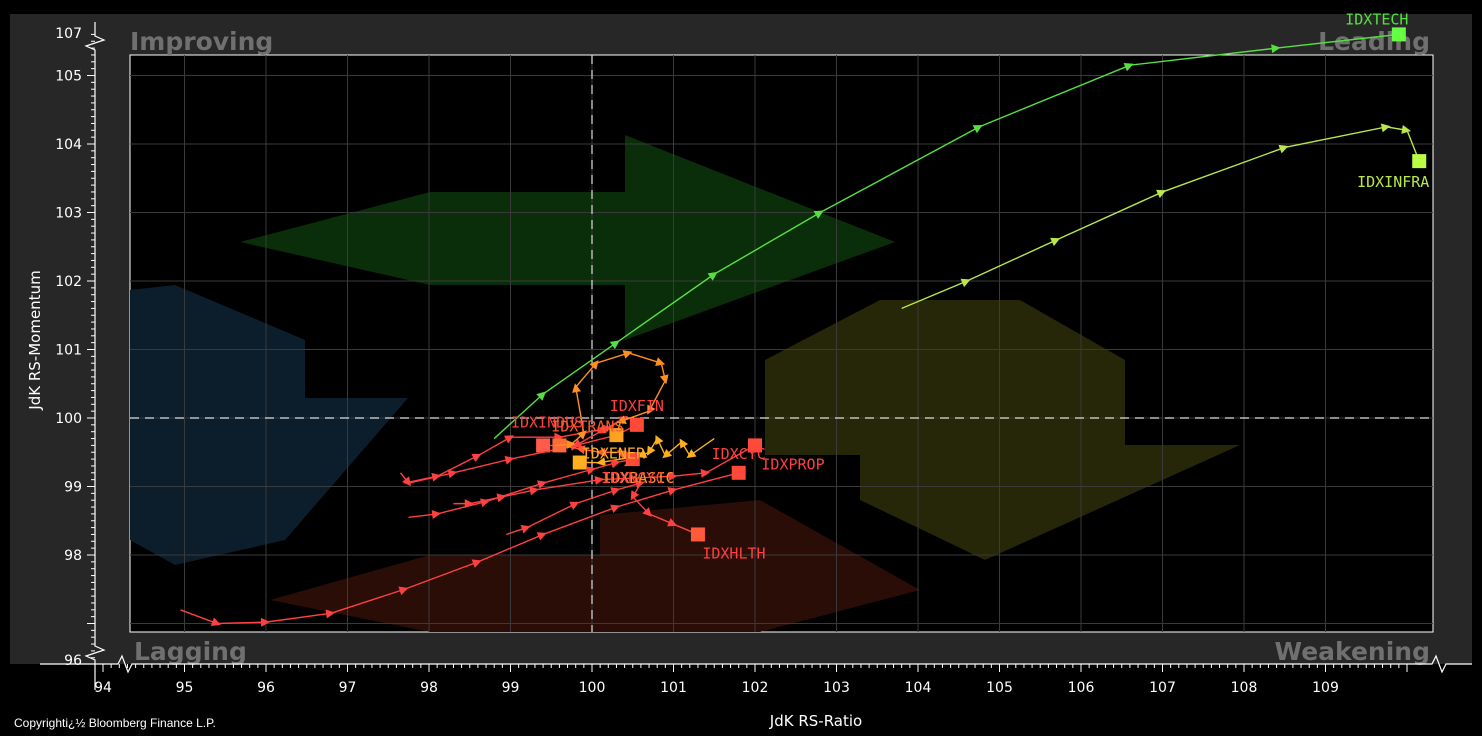 Image resolution: width=1482 pixels, height=736 pixels. Describe the element at coordinates (35, 340) in the screenshot. I see `y-axis-title: JdK RS-Momentum` at that location.